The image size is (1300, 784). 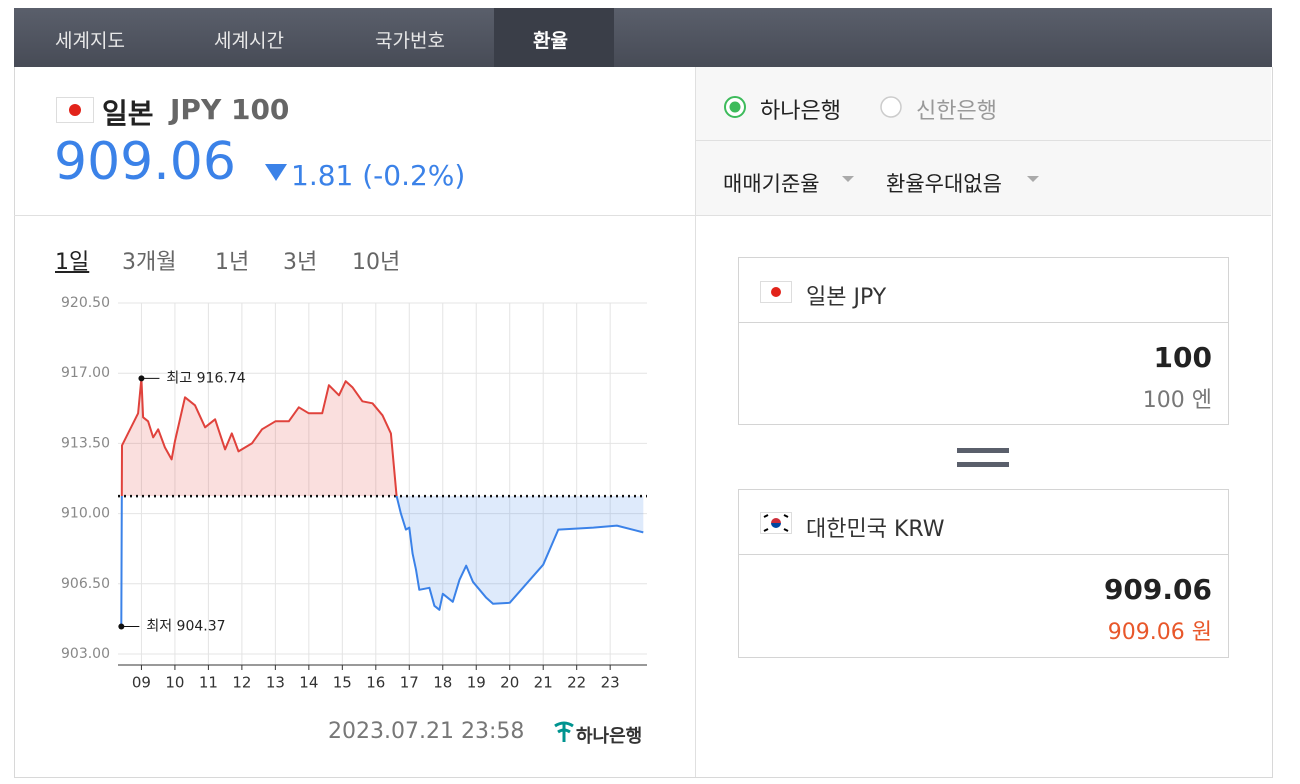 I want to click on period: 10년, so click(x=376, y=262).